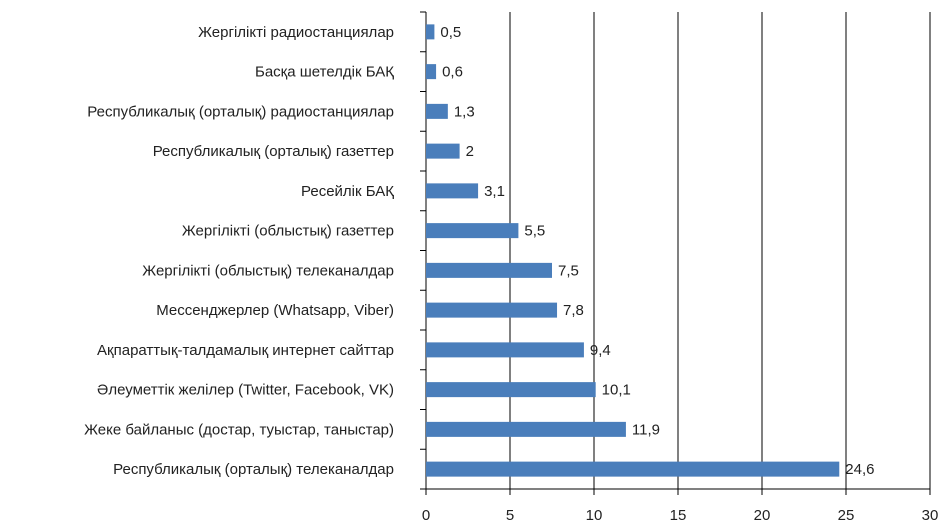  Describe the element at coordinates (253, 469) in the screenshot. I see `y-tick-label: Республикалық (орталық) телеканалдар` at that location.